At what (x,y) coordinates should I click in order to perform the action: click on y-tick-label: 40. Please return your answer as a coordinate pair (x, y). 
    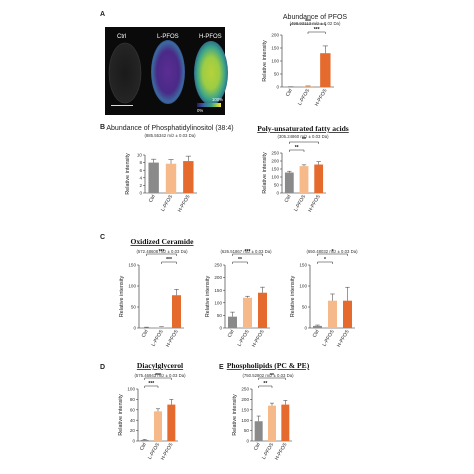
    Looking at the image, I should click on (133, 420).